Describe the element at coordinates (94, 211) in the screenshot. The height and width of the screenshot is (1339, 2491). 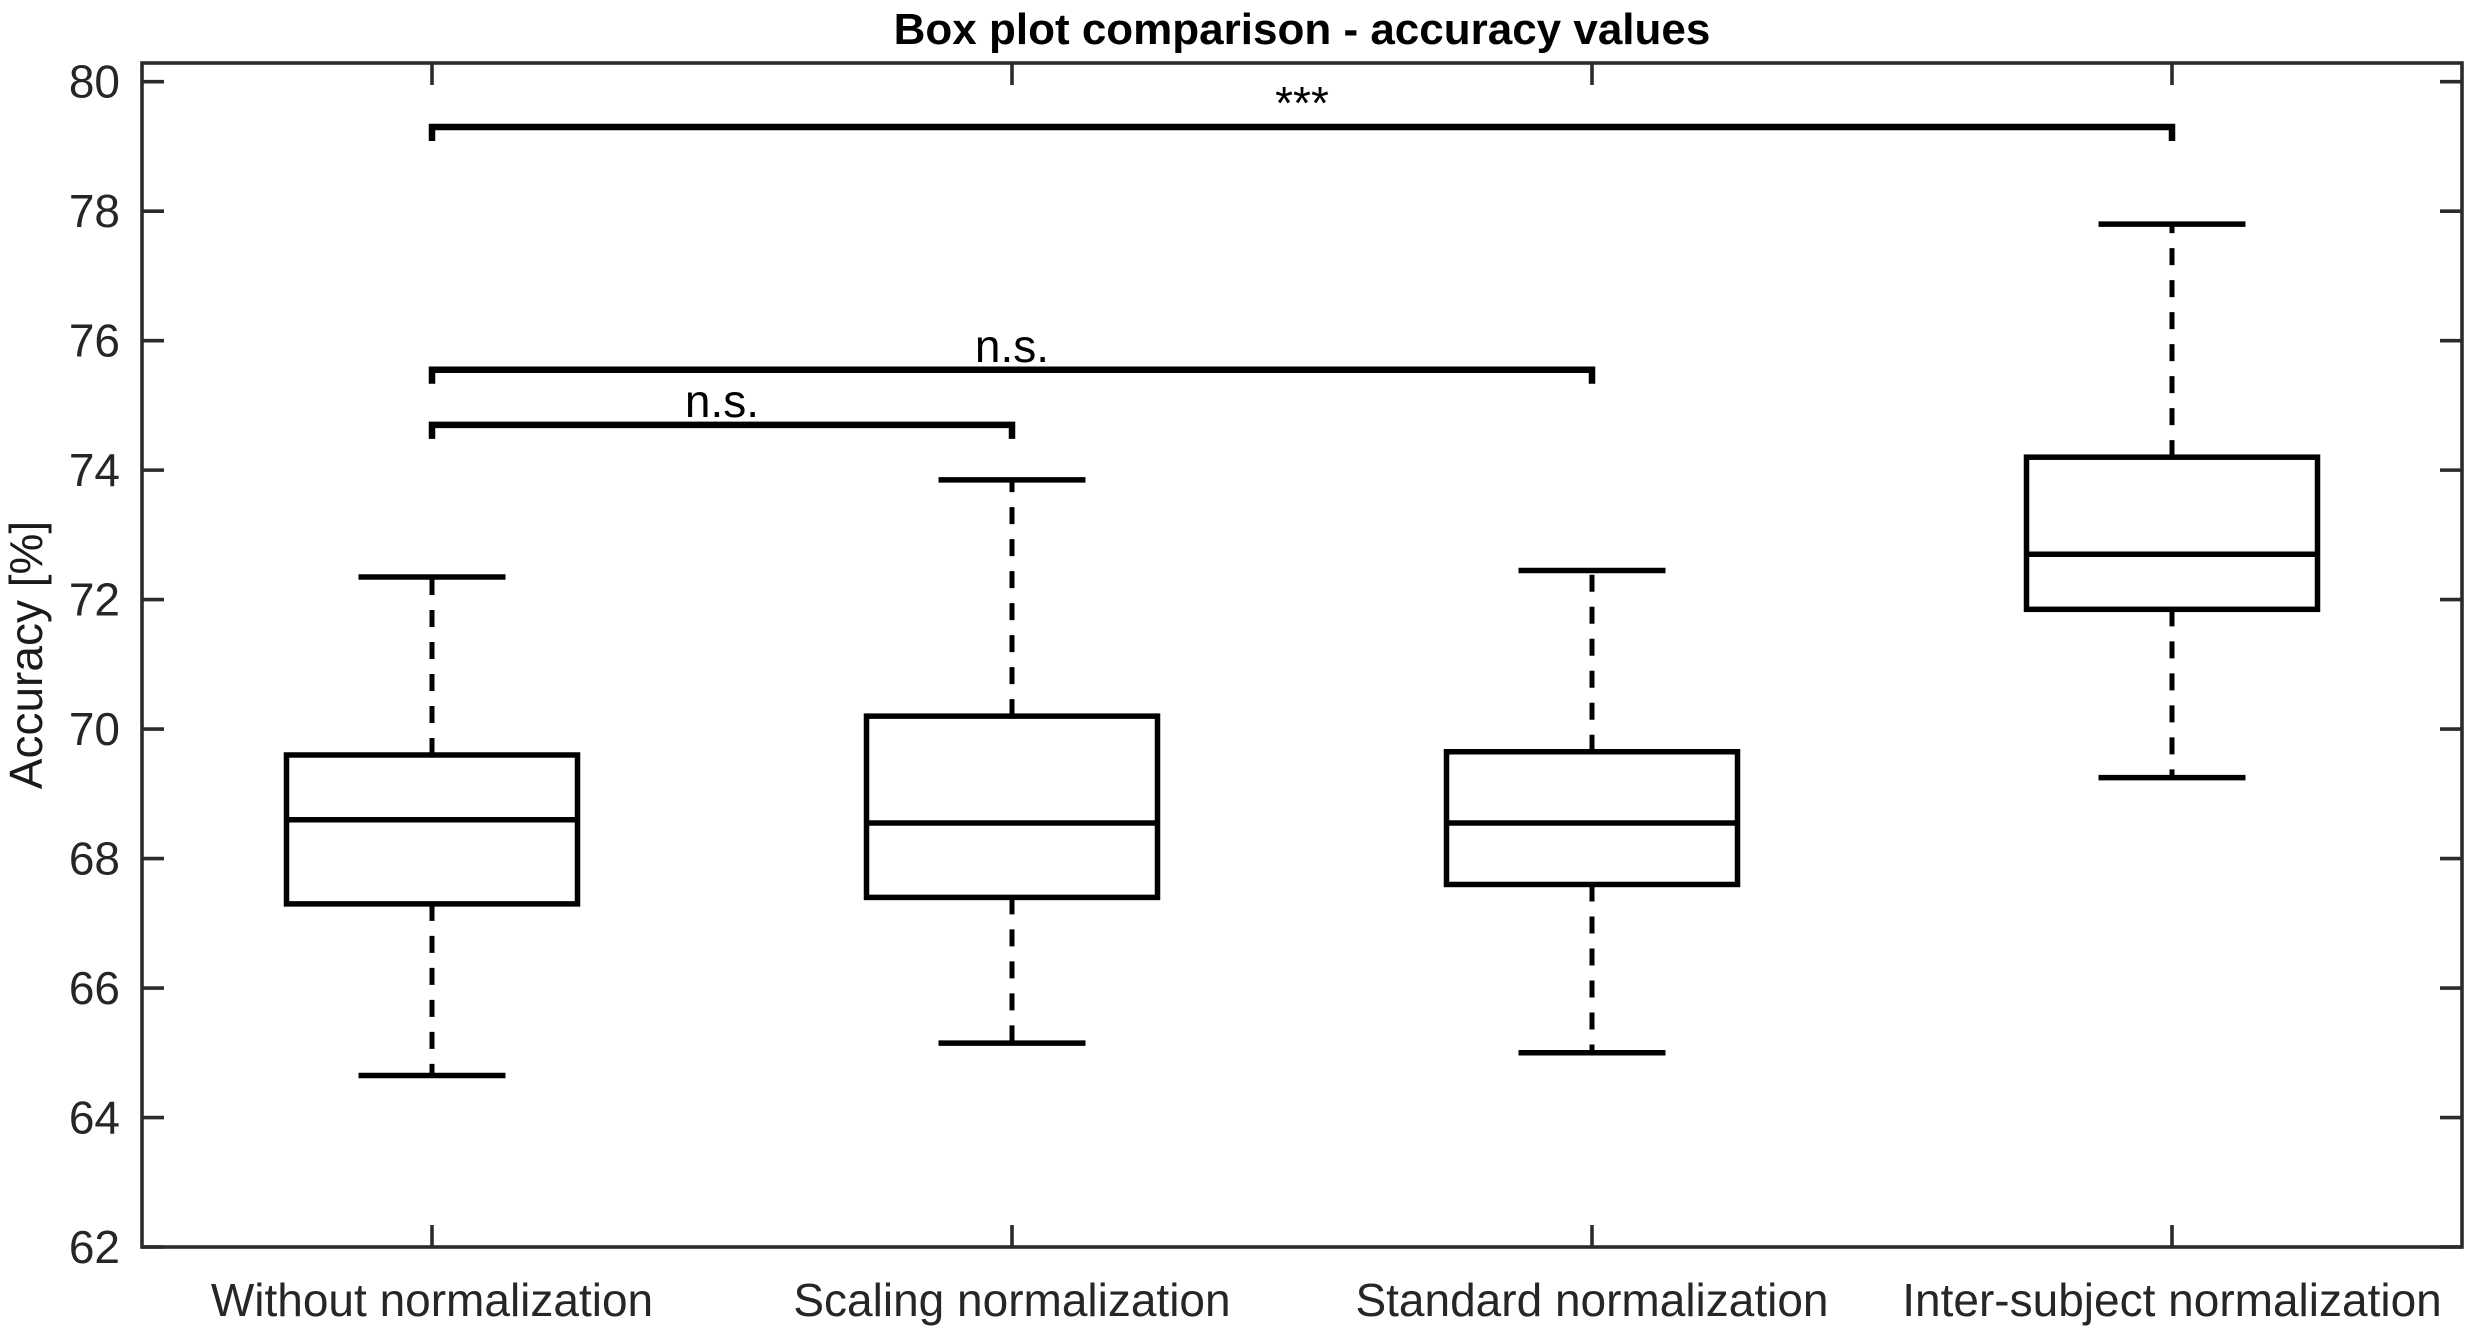
I see `y-tick-label: 78` at that location.